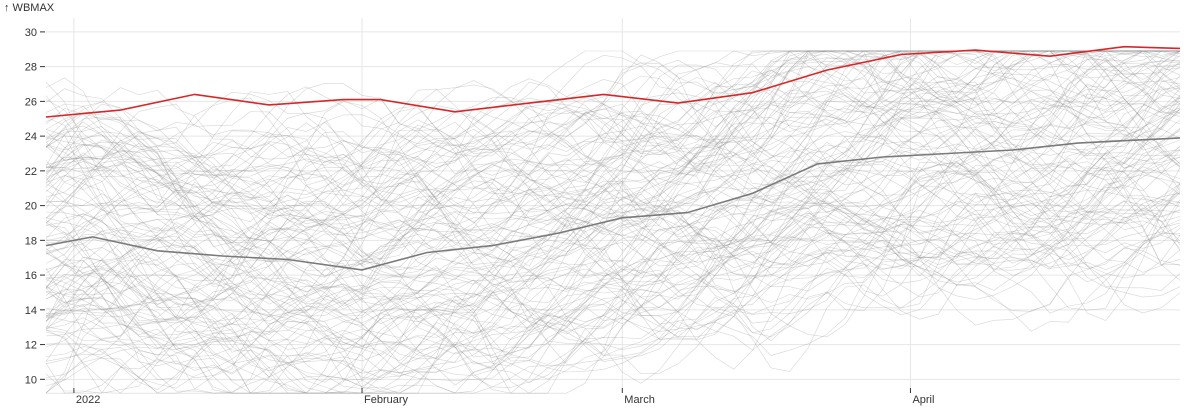 This screenshot has height=417, width=1200. Describe the element at coordinates (31, 207) in the screenshot. I see `y-tick-label: 20` at that location.